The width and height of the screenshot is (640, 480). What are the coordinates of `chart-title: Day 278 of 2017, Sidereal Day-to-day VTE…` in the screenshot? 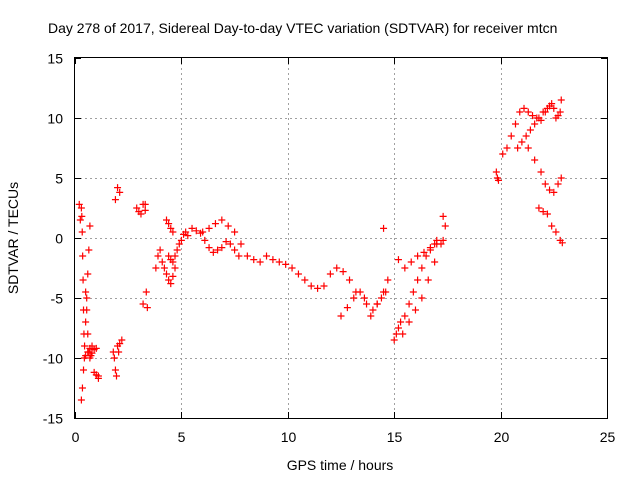 It's located at (302, 28).